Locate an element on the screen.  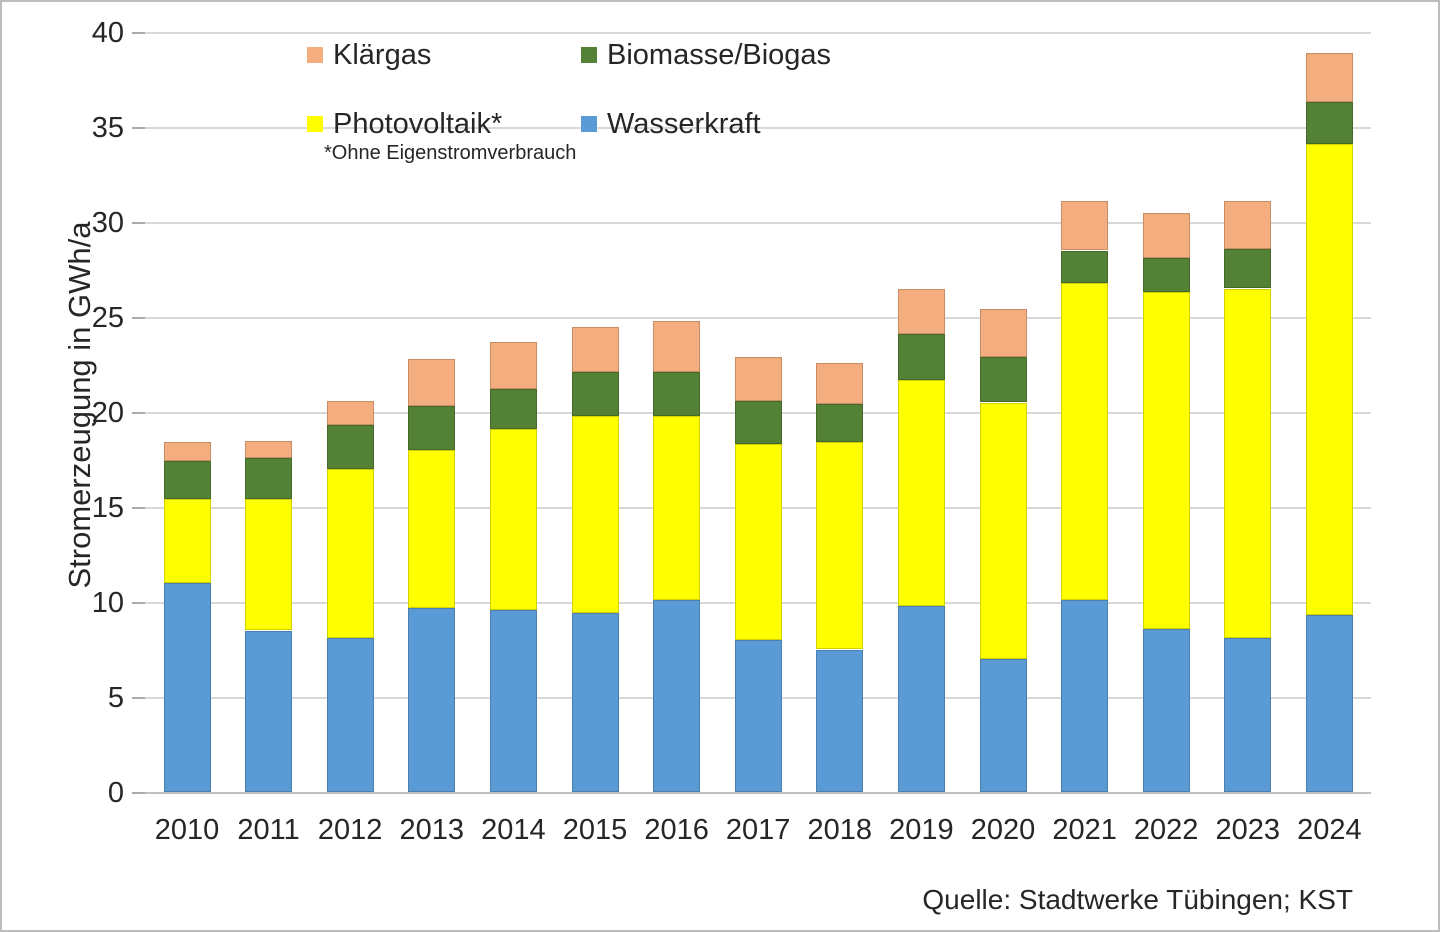
bar-segment-biomassebiogas-2022 is located at coordinates (1166, 275).